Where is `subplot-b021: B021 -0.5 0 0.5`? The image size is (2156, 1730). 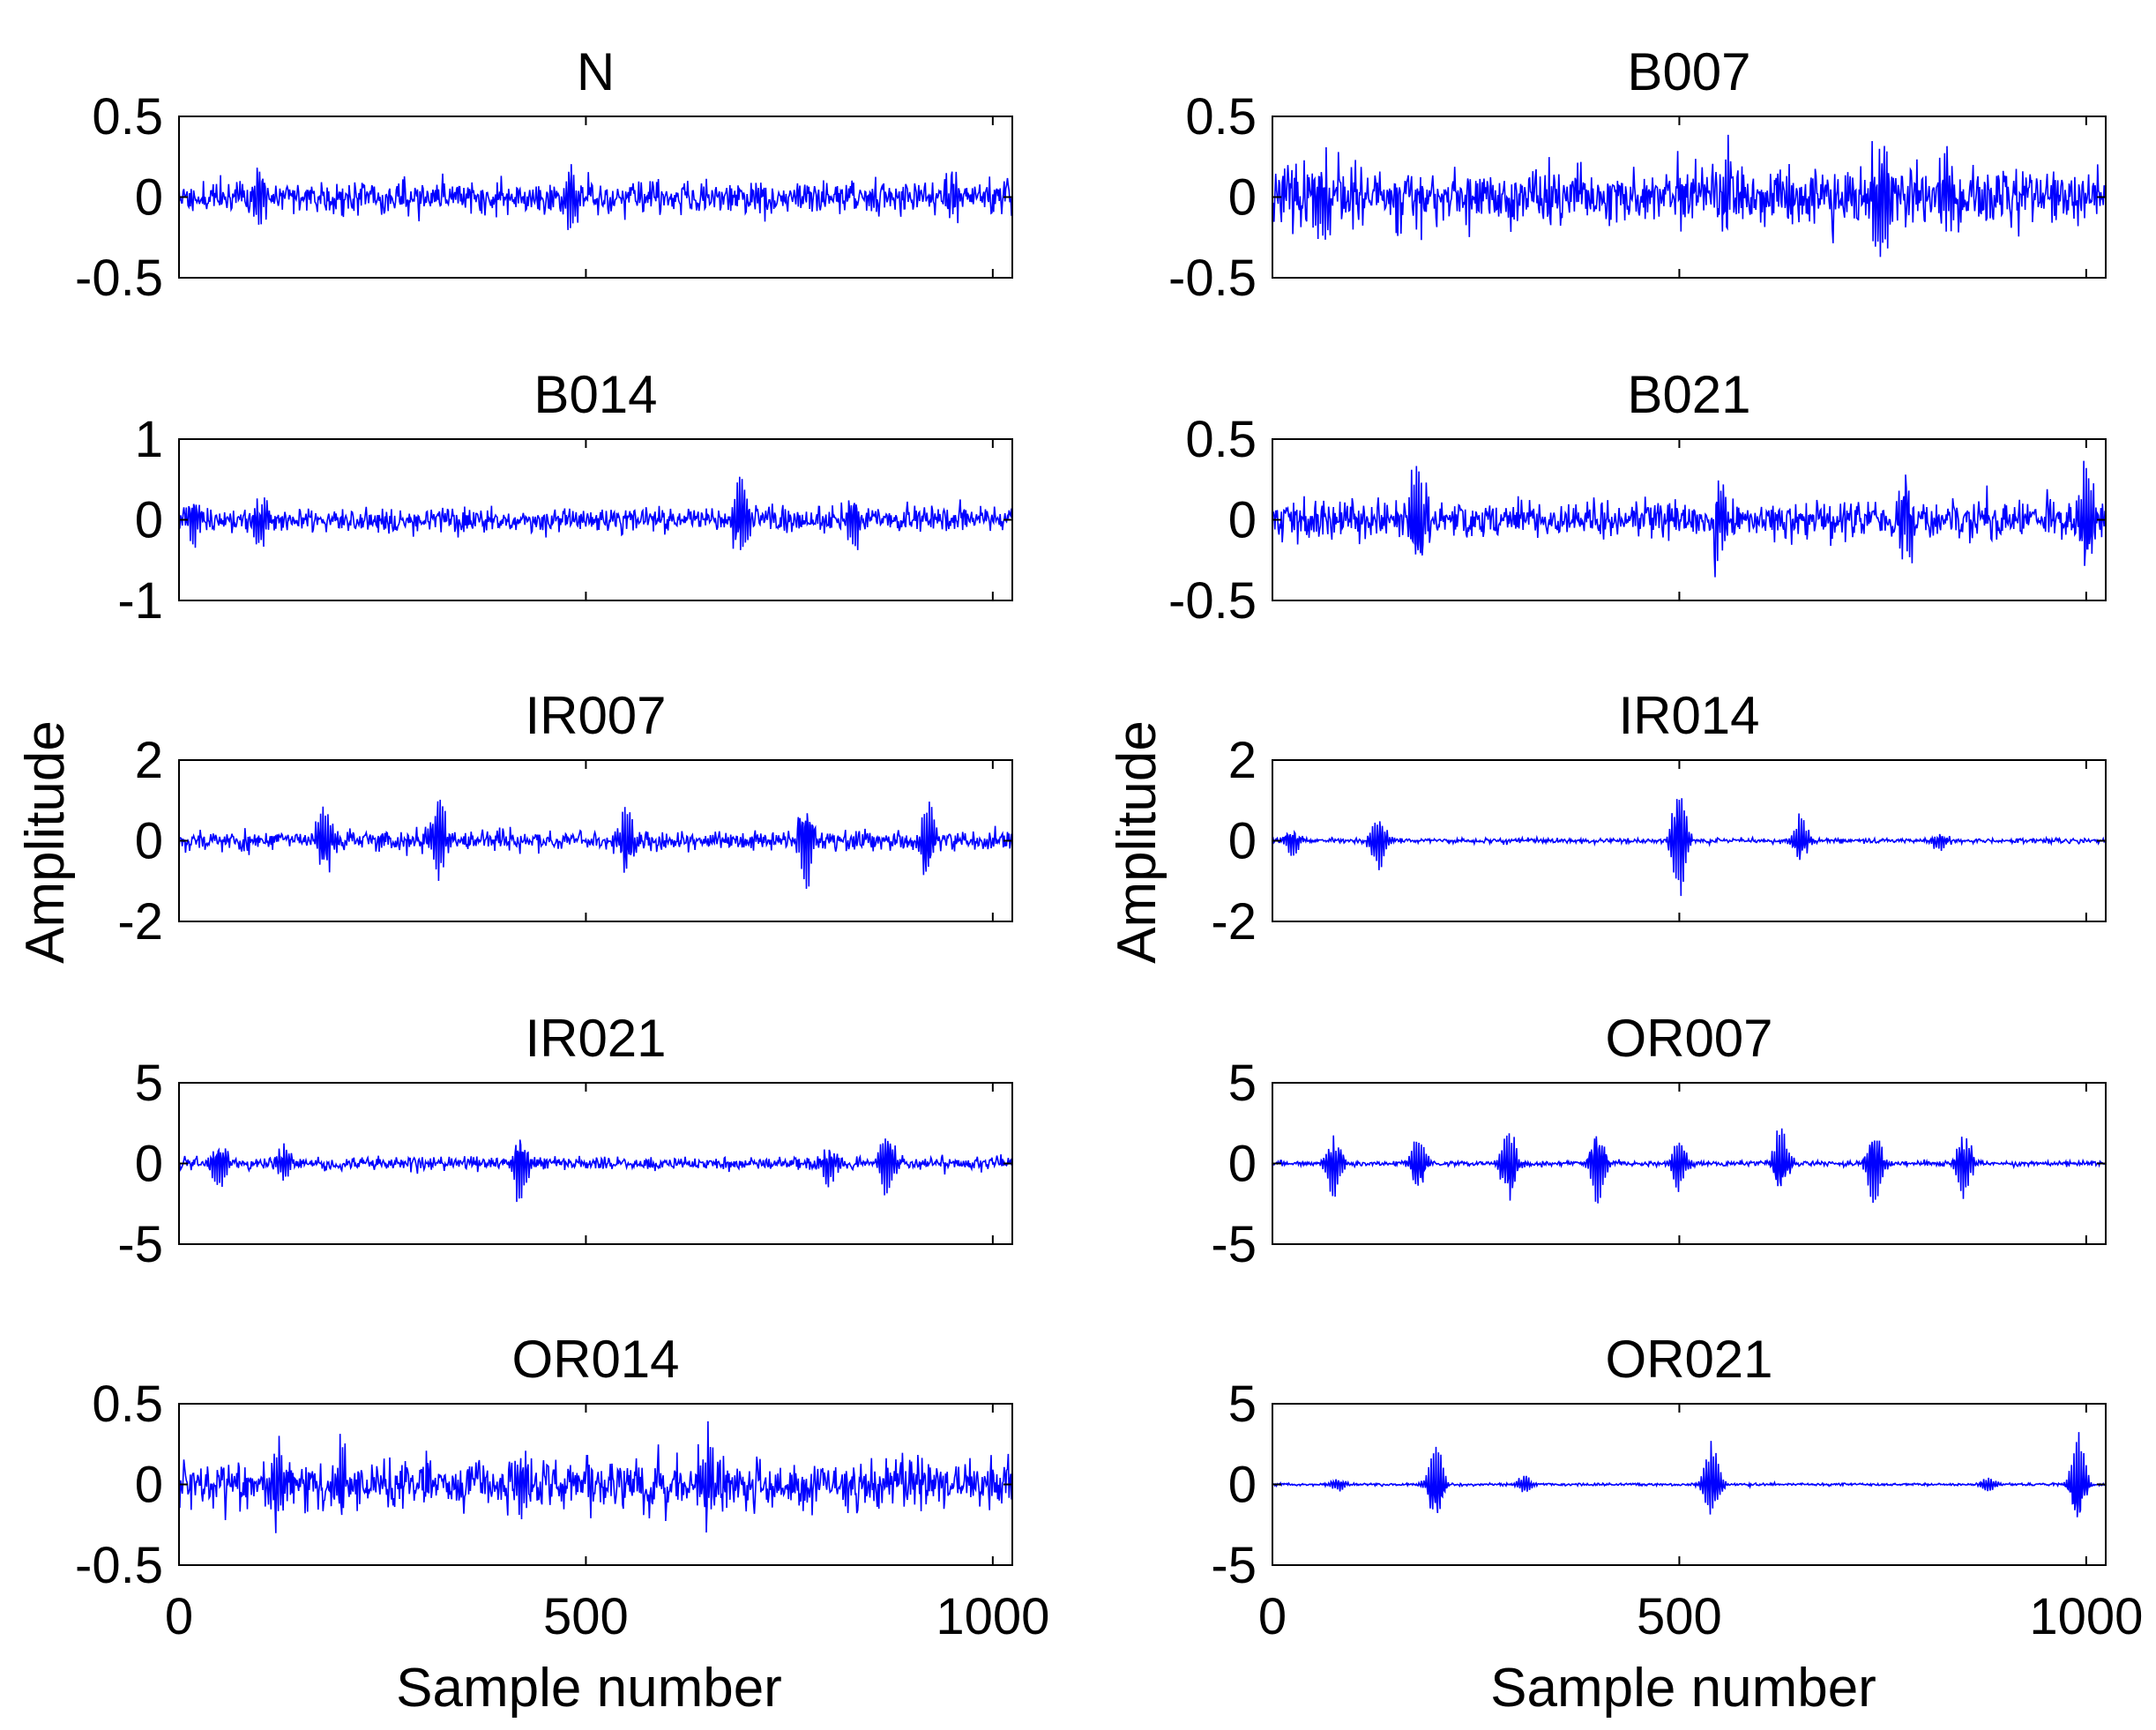
subplot-b021: B021 -0.5 0 0.5 is located at coordinates (1637, 497).